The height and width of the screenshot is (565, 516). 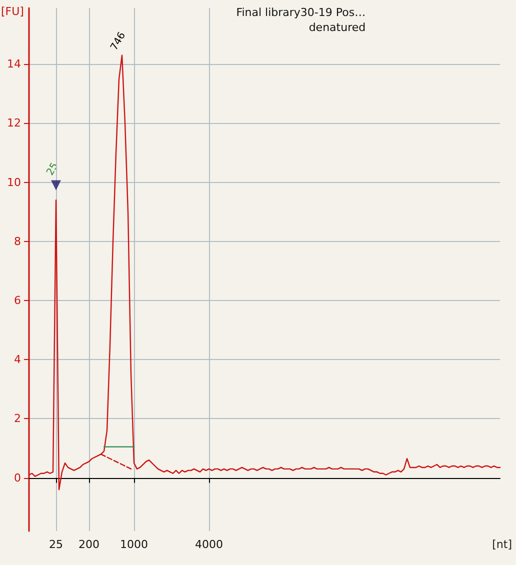 I want to click on y-tick-label: 6, so click(x=17, y=301).